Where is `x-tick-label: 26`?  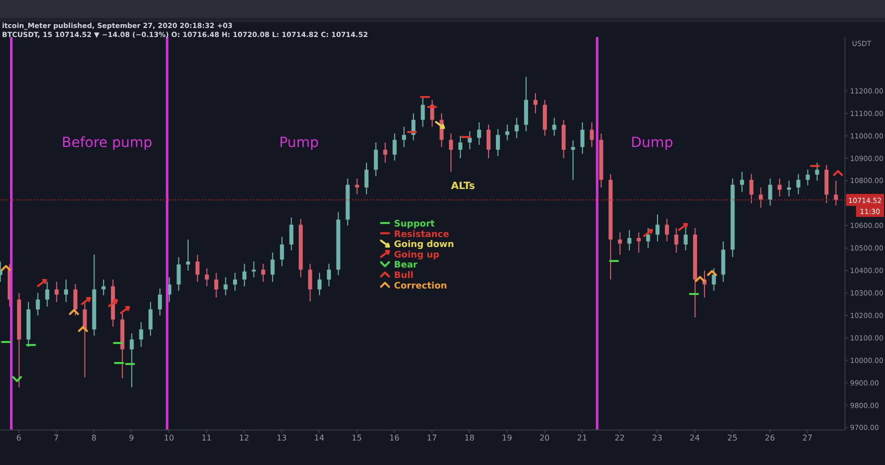
x-tick-label: 26 is located at coordinates (769, 438).